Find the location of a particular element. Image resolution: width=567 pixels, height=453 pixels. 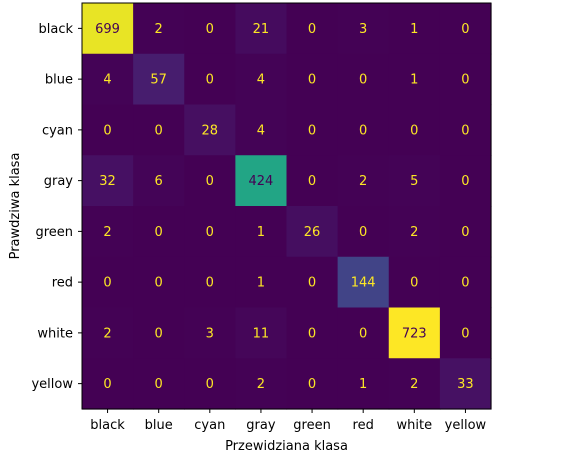

cell-value-label: 6 is located at coordinates (159, 181).